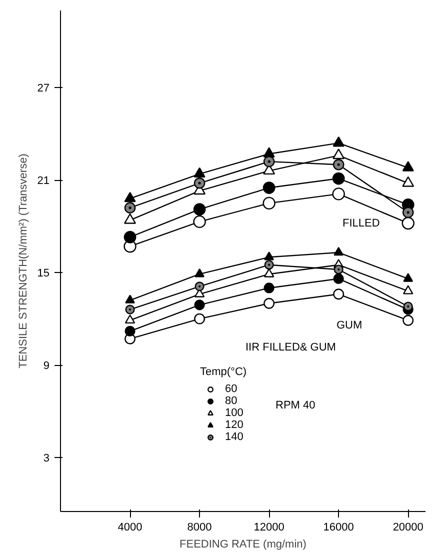 Image resolution: width=440 pixels, height=553 pixels. I want to click on x-axis-title: FEEDING RATE (mg/min), so click(243, 544).